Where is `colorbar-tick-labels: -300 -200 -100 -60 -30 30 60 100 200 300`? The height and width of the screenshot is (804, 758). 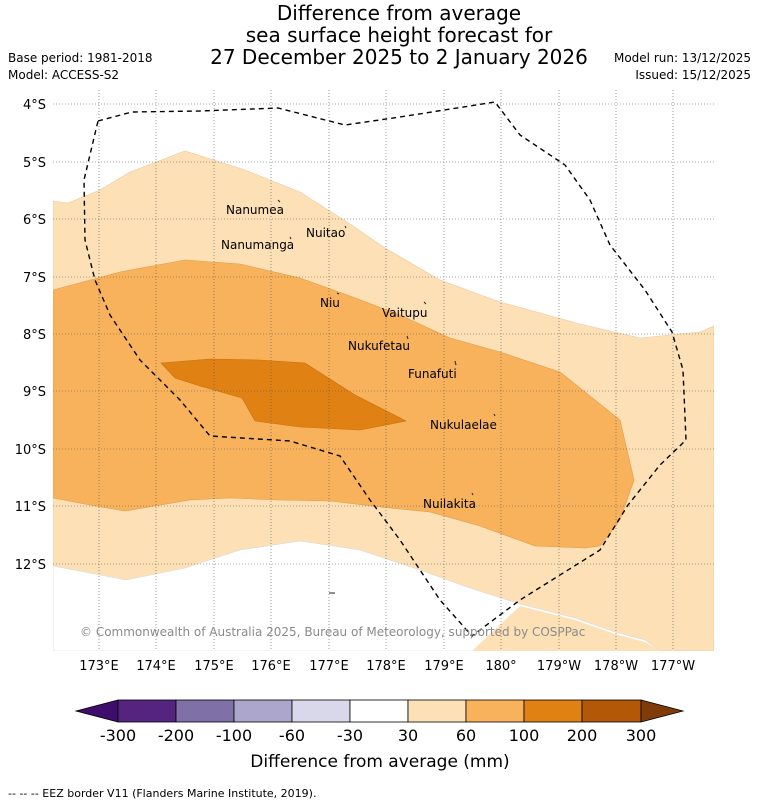
colorbar-tick-labels: -300 -200 -100 -60 -30 30 60 100 200 300 is located at coordinates (378, 735).